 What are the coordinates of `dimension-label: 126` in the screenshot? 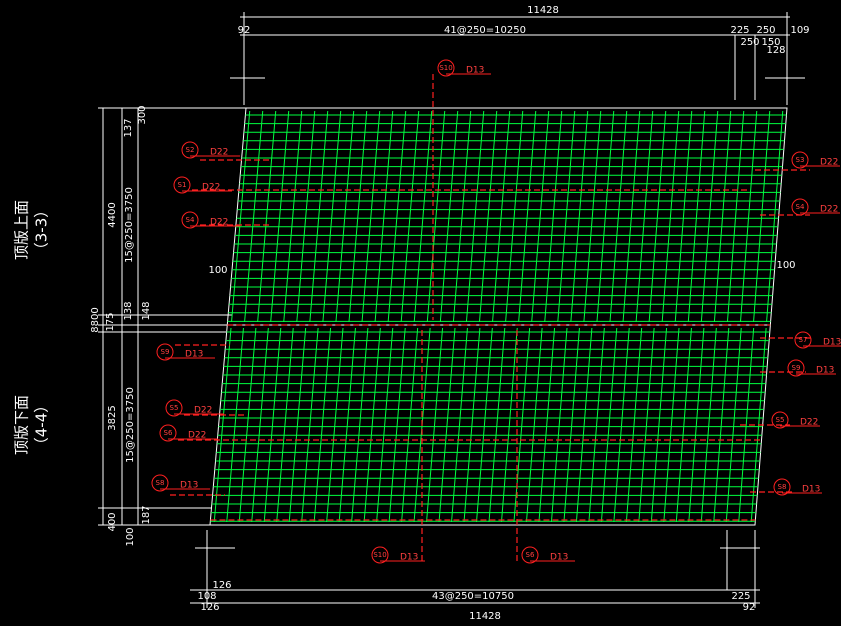 It's located at (221, 585).